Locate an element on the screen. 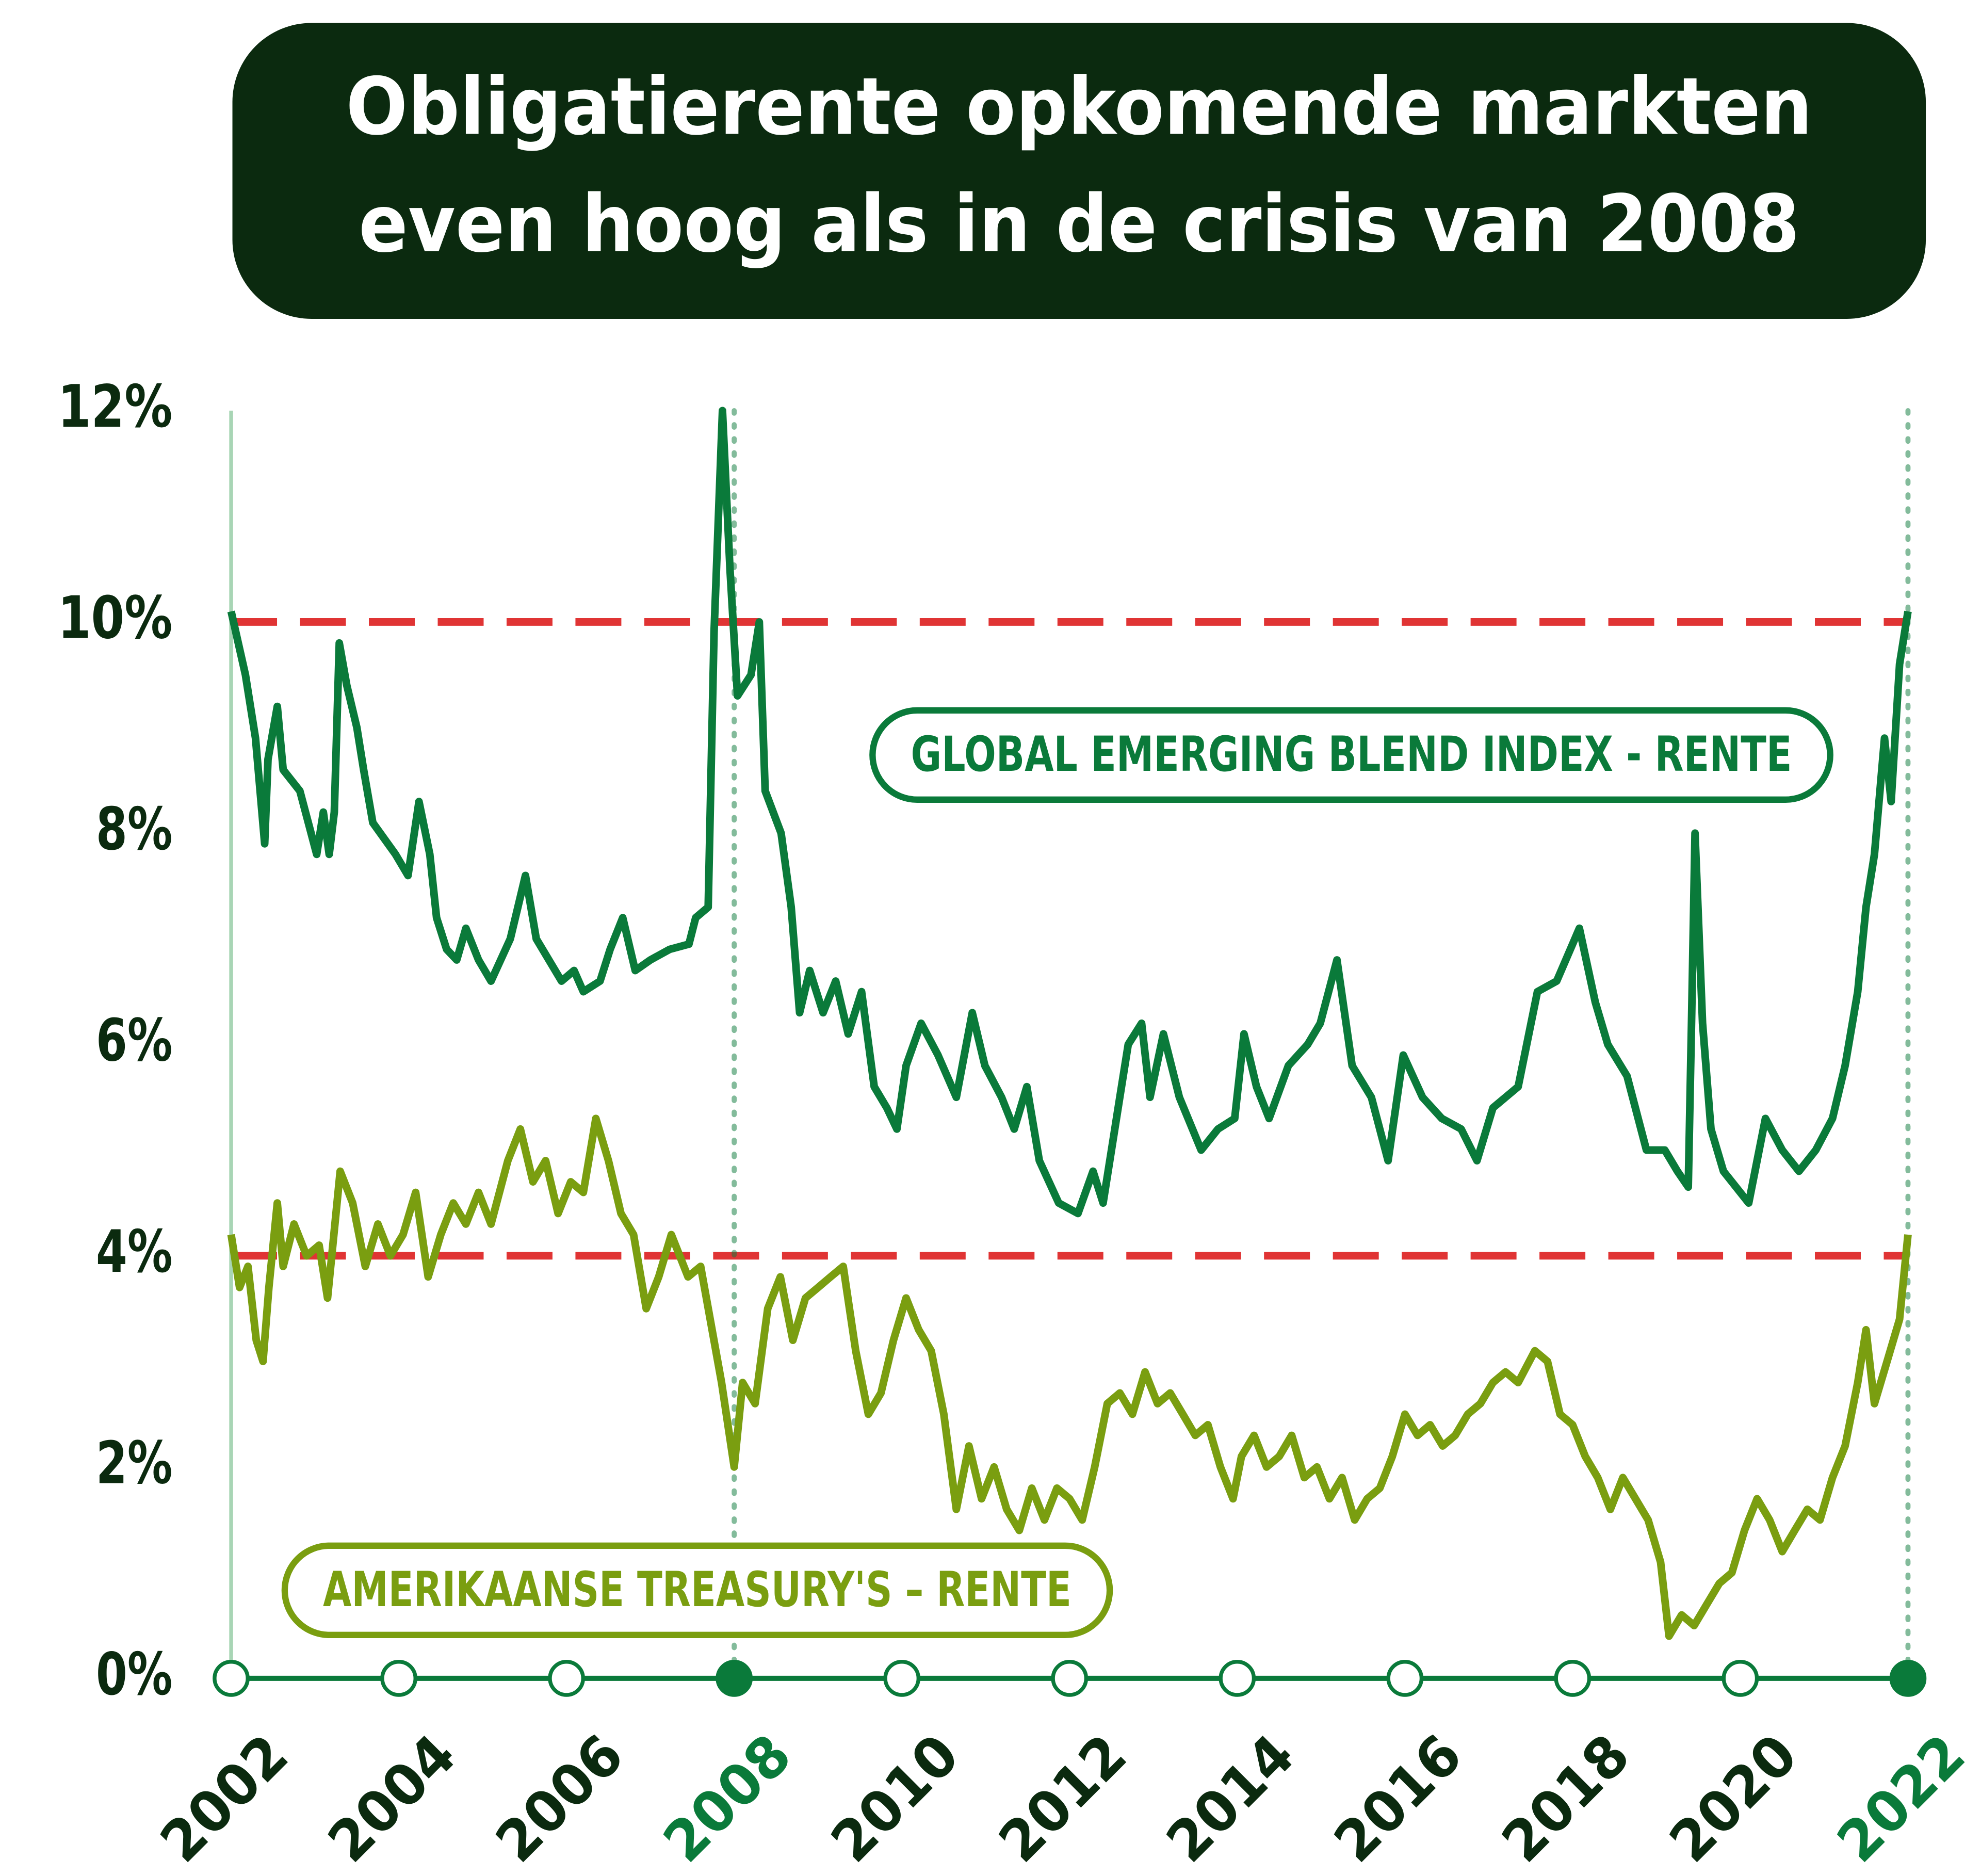 The height and width of the screenshot is (1876, 1981). y-tick-label: 2% is located at coordinates (134, 1463).